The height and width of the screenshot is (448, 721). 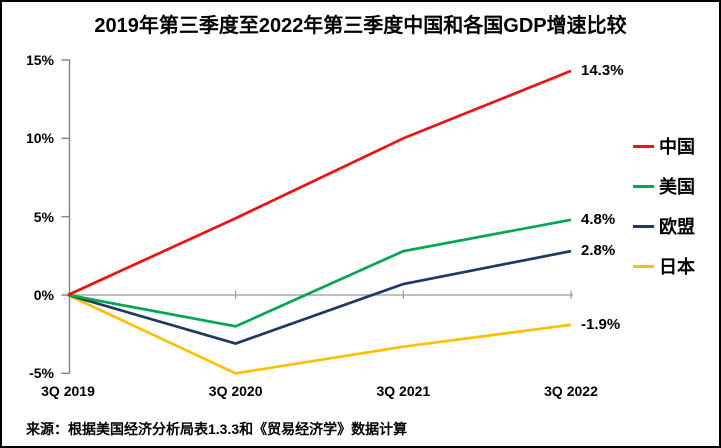 I want to click on legend-item-japan: 日本, so click(x=664, y=266).